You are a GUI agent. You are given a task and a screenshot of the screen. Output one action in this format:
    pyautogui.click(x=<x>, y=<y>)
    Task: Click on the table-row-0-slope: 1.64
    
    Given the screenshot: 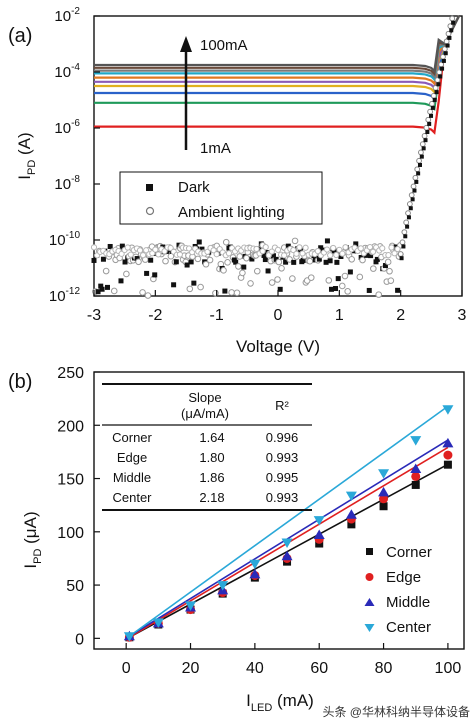 What is the action you would take?
    pyautogui.click(x=211, y=437)
    